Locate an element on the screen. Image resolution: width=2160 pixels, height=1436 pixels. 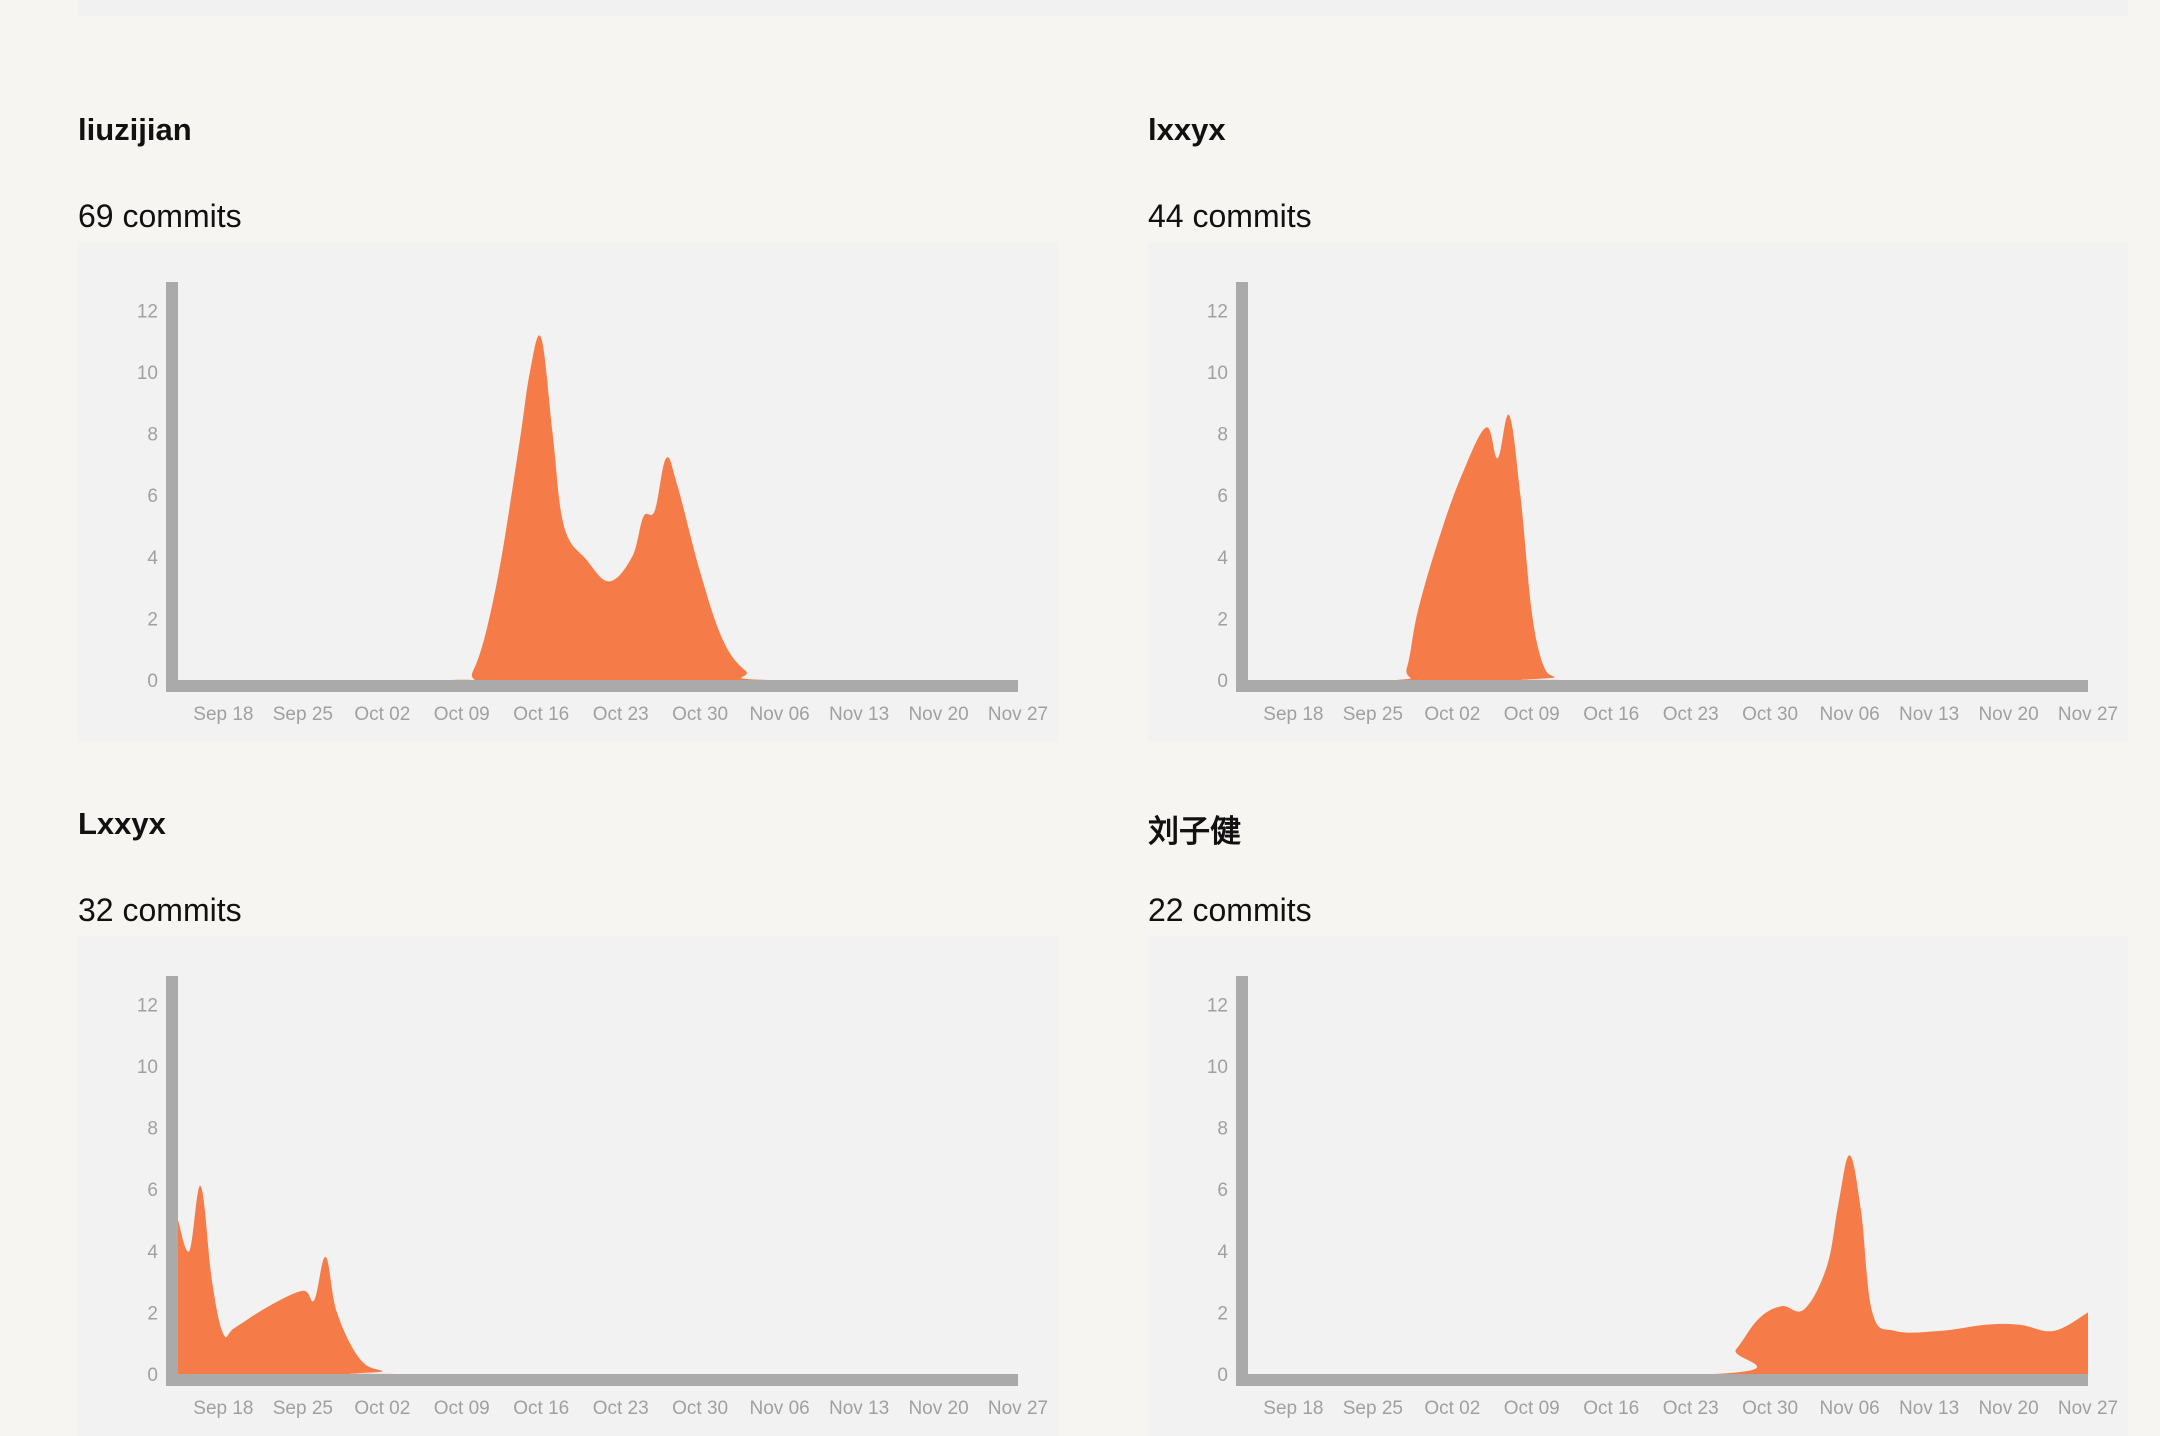
previous-panel-edge is located at coordinates (1103, 8).